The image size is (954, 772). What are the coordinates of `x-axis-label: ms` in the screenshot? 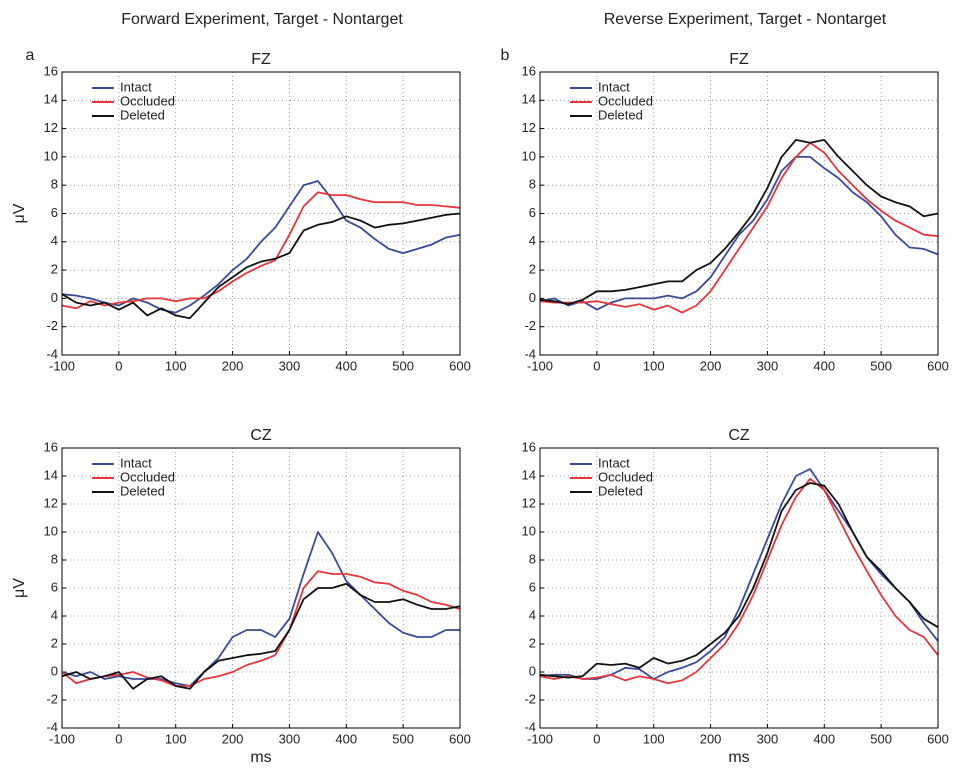 It's located at (738, 757).